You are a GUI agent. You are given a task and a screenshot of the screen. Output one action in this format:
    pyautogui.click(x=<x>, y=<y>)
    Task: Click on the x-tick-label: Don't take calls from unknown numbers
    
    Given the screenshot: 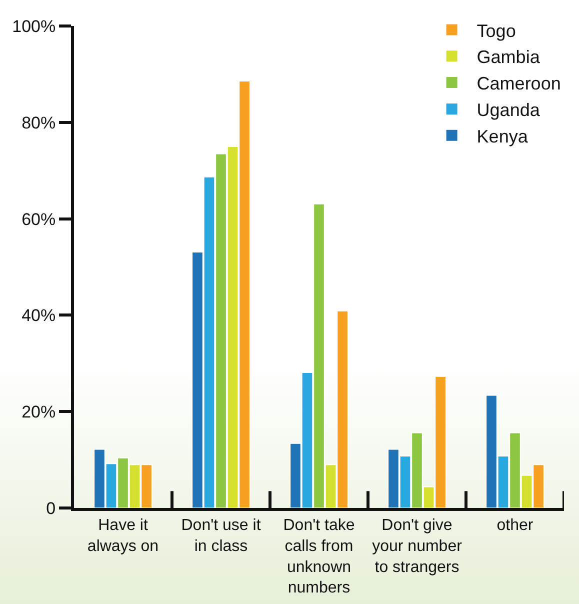 What is the action you would take?
    pyautogui.click(x=319, y=557)
    